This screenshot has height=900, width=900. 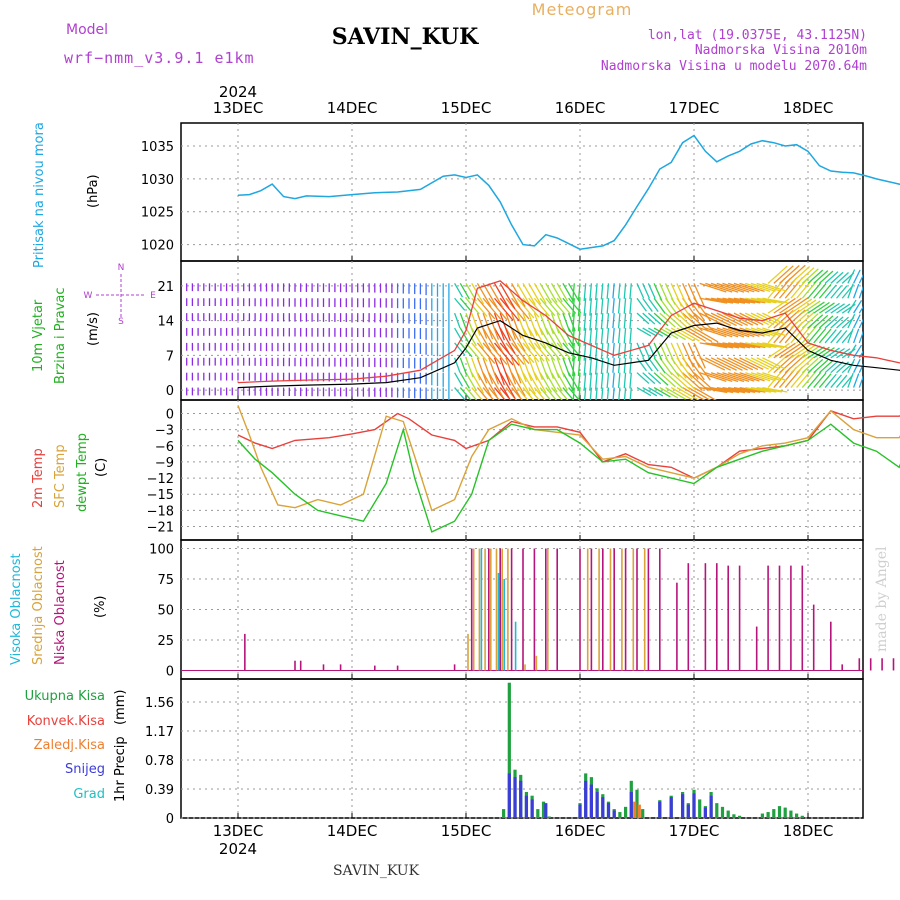 I want to click on temp-ylabel-4: (C), so click(x=101, y=467).